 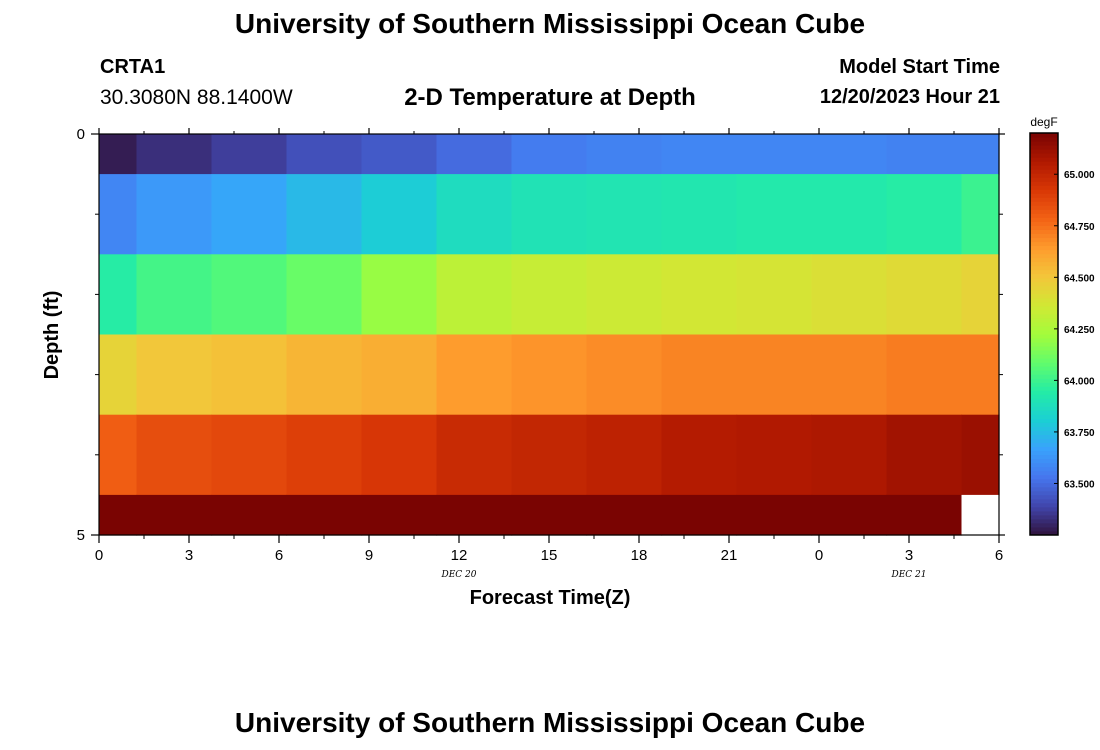 I want to click on station-coordinates: 30.3080N 88.1400W, so click(x=196, y=97).